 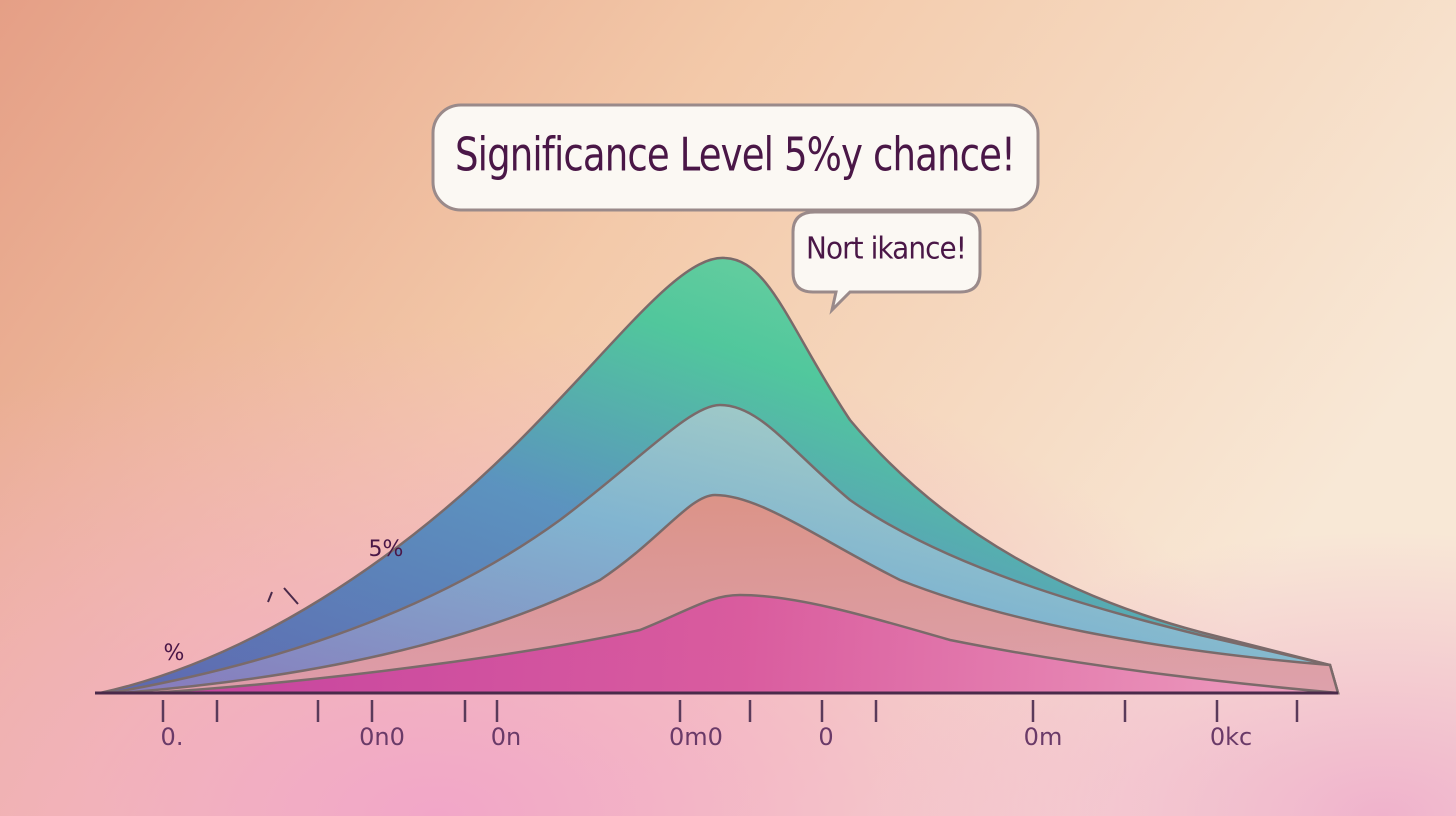 I want to click on axis-label: 0, so click(x=825, y=737).